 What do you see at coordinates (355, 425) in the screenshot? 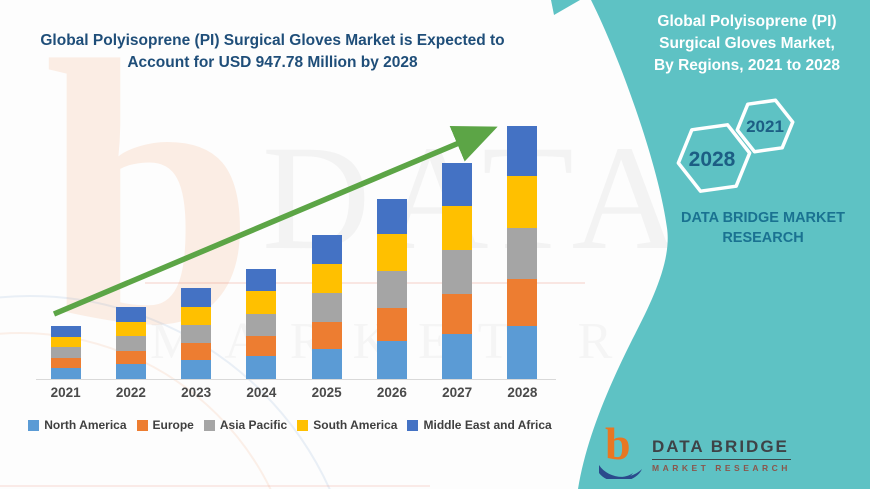
I see `legend-label: South America` at bounding box center [355, 425].